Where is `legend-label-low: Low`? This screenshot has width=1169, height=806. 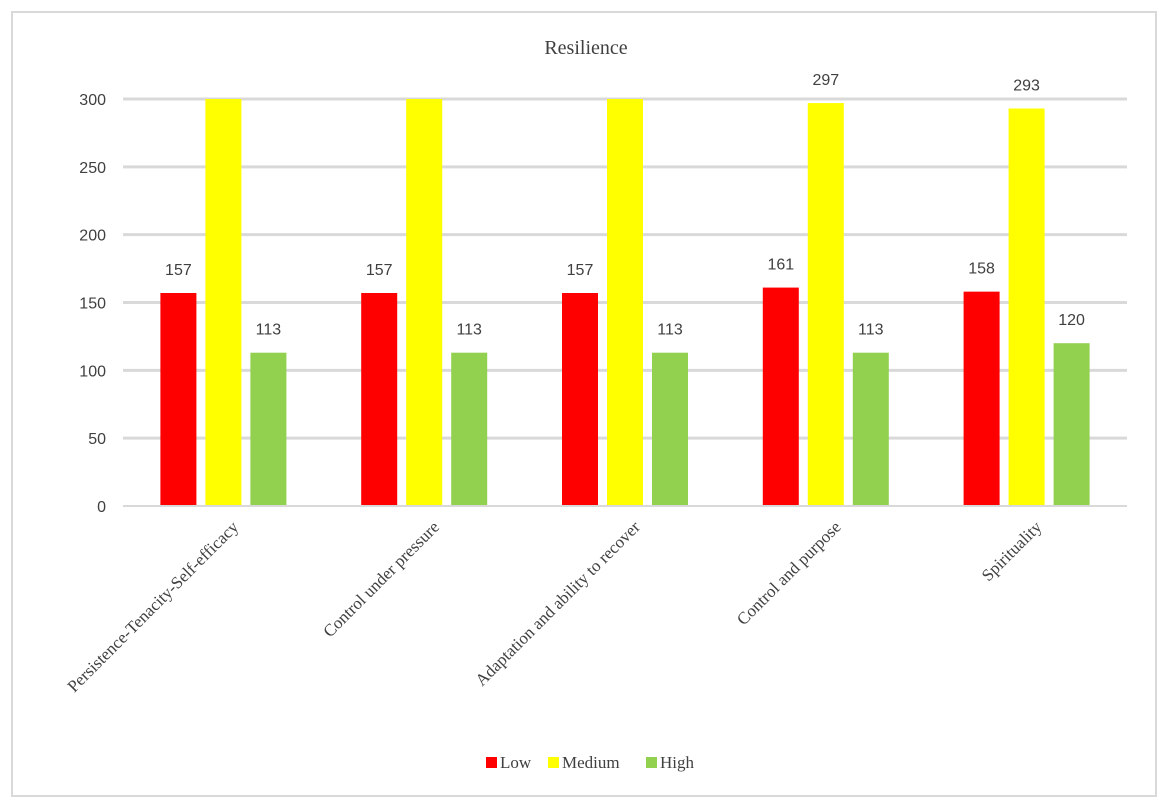 legend-label-low: Low is located at coordinates (516, 762).